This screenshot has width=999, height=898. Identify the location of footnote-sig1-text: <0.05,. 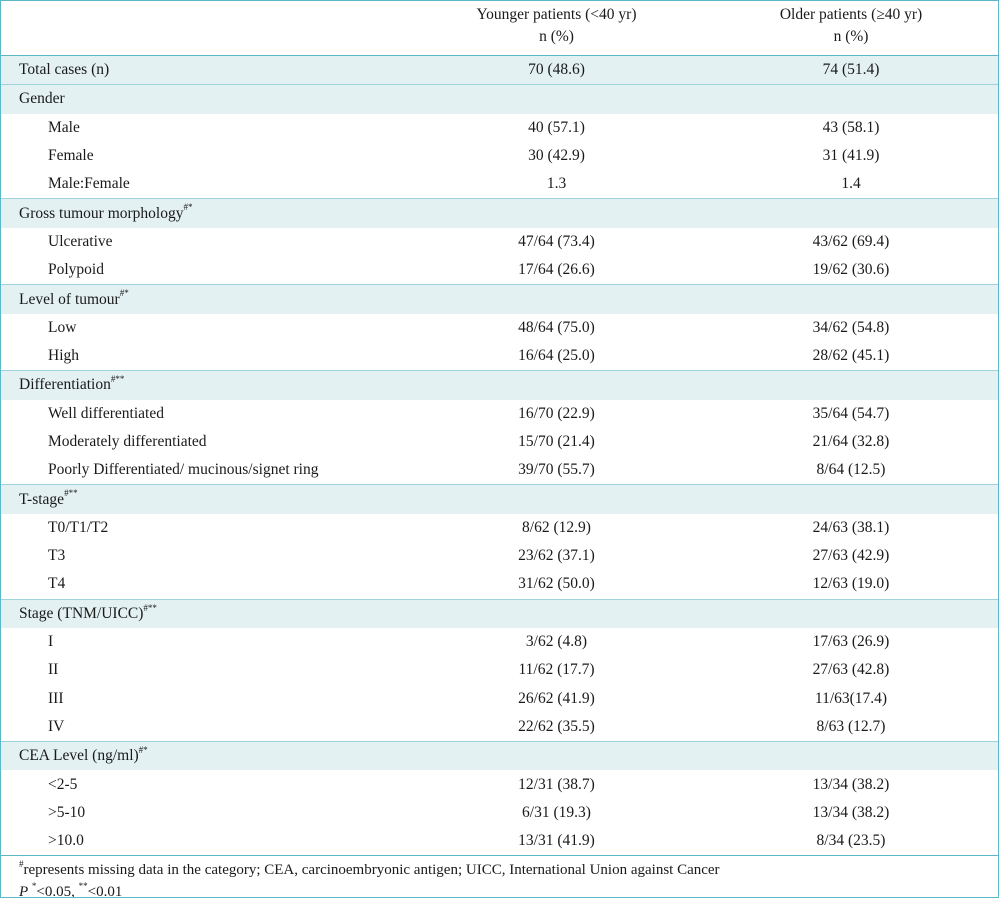
(57, 891).